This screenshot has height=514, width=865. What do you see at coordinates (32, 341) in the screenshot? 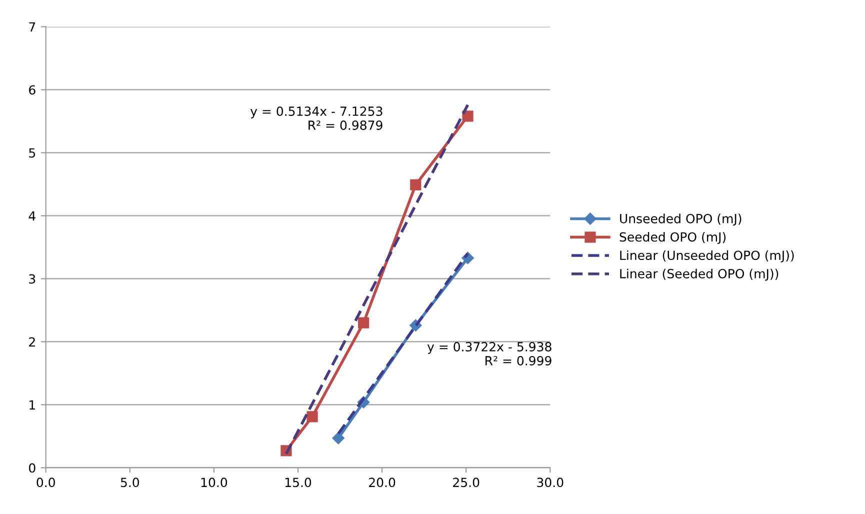
I see `y-tick-label: 2` at bounding box center [32, 341].